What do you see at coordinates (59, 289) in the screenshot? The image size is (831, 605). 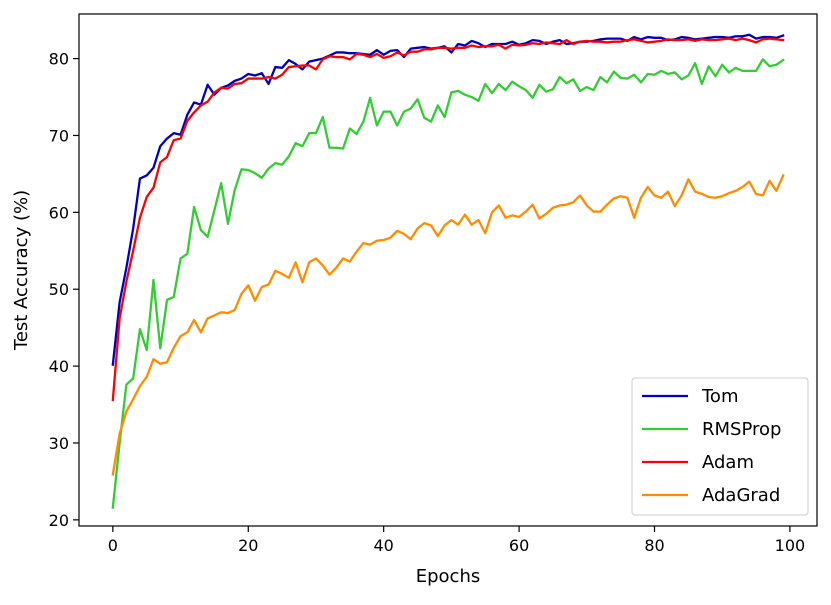 I see `y-tick-label: 50` at bounding box center [59, 289].